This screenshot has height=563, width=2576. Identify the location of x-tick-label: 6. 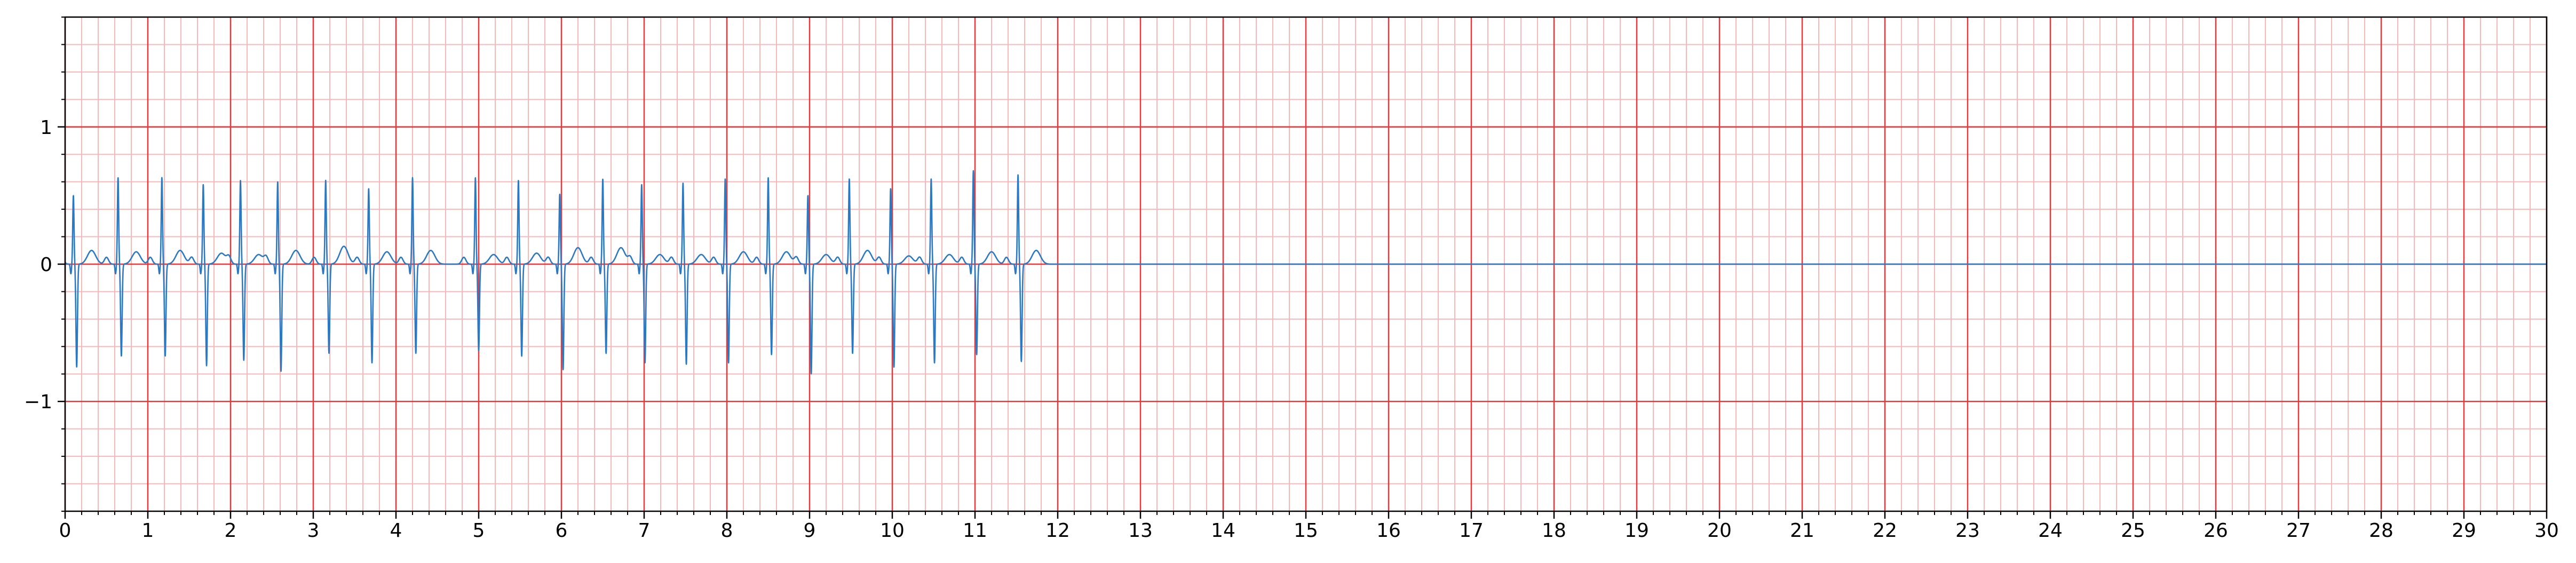
(562, 531).